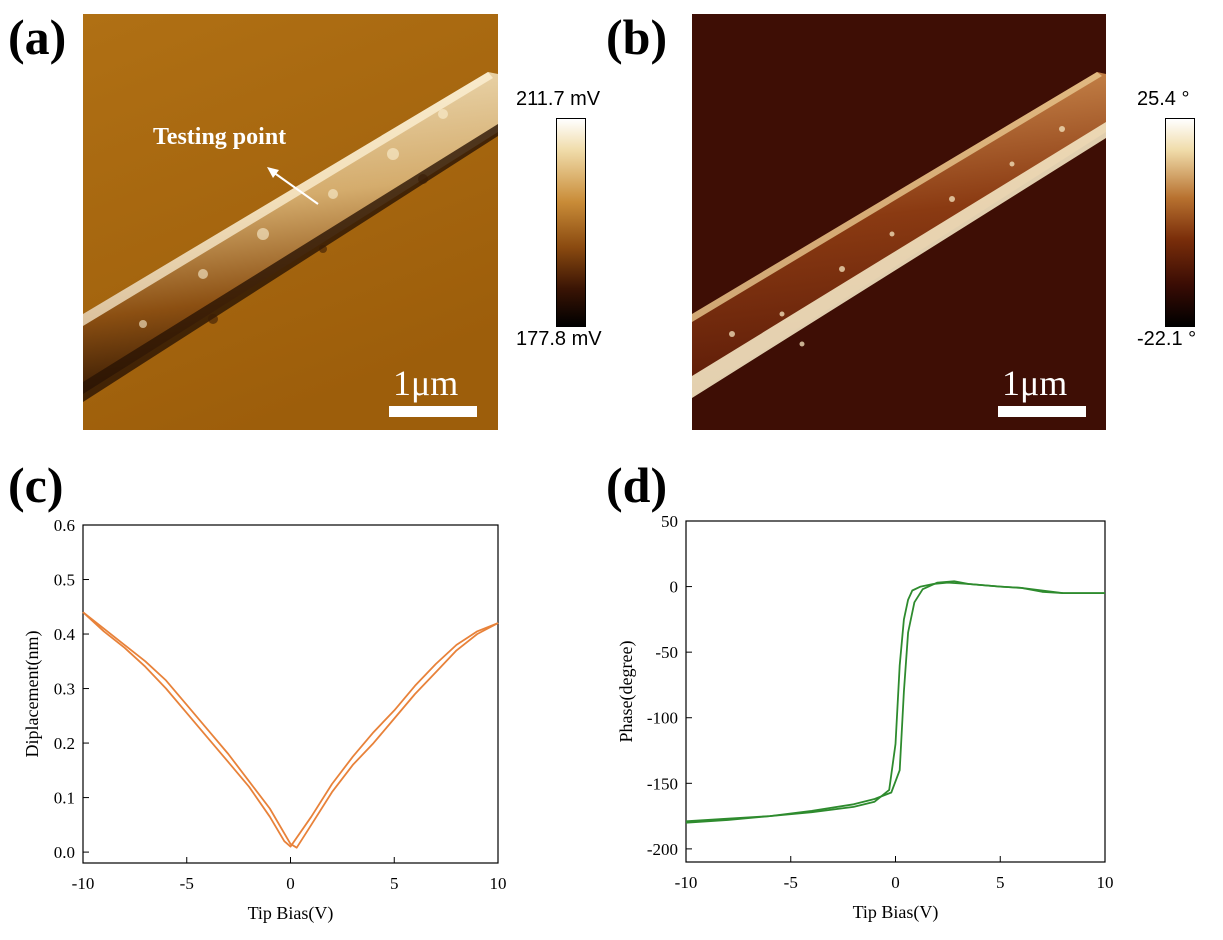 This screenshot has height=940, width=1223. Describe the element at coordinates (65, 634) in the screenshot. I see `y-tick-label: 0.4` at that location.